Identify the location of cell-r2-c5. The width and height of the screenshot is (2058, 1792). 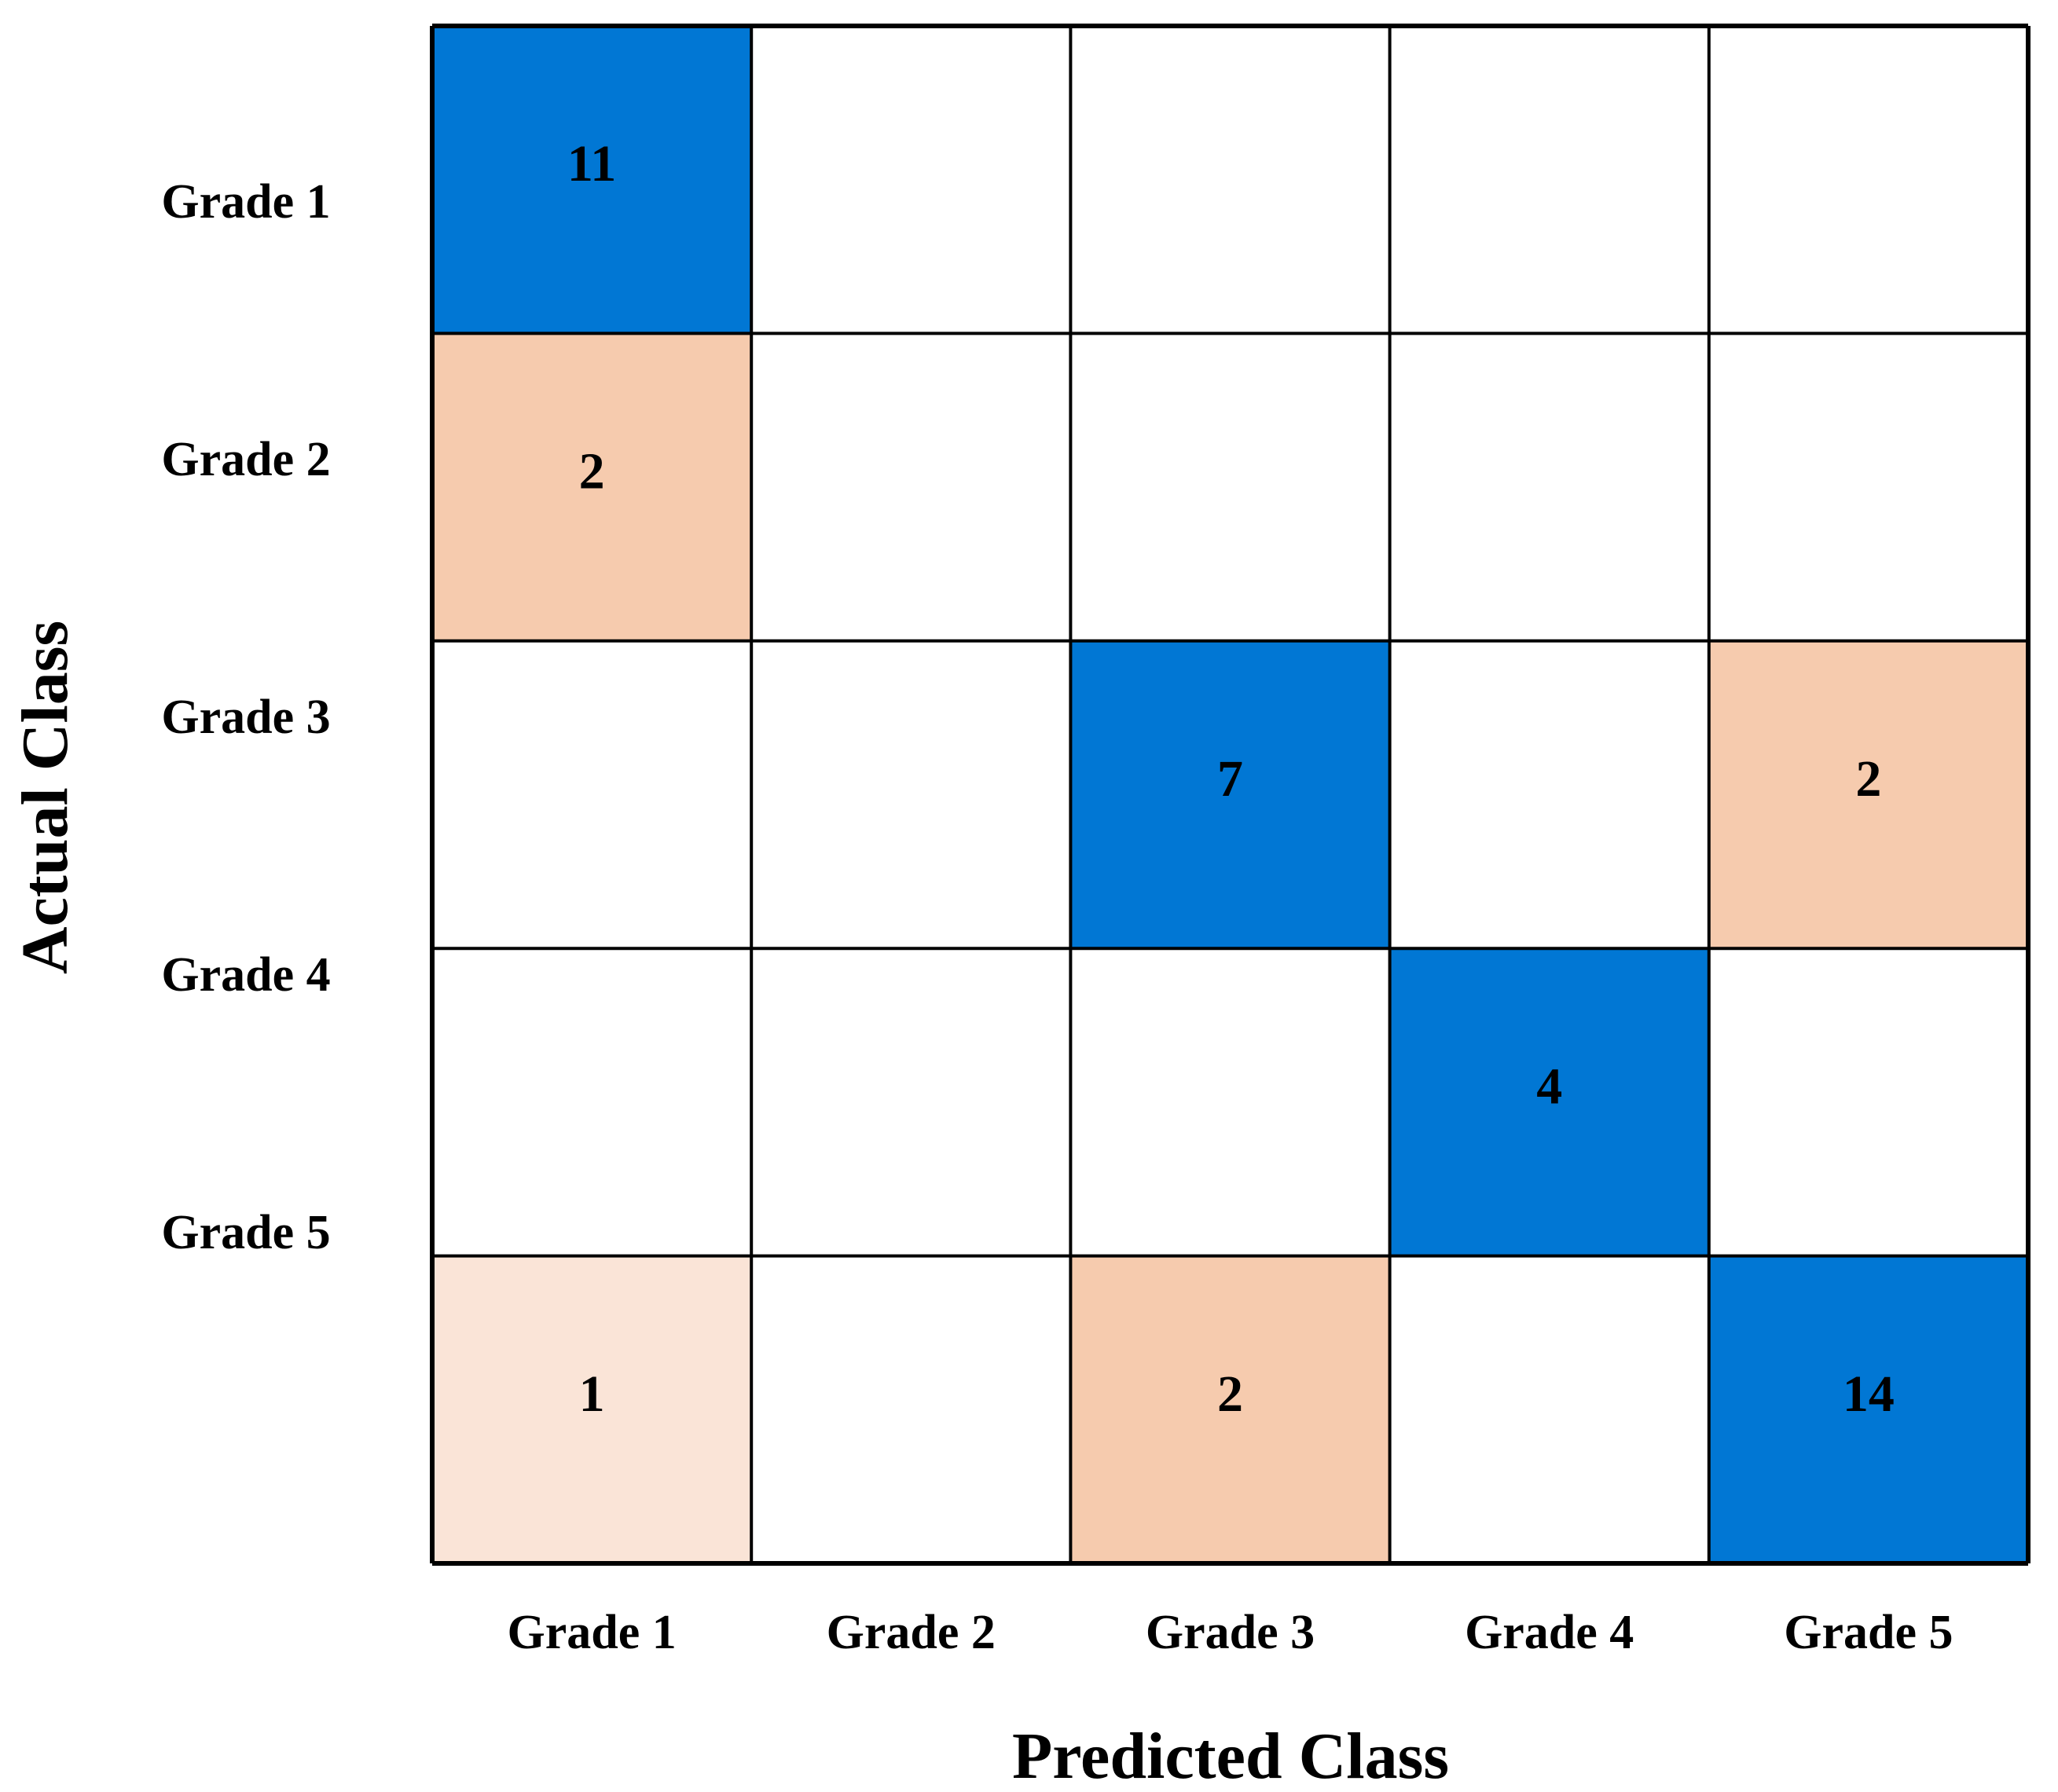
(1868, 487).